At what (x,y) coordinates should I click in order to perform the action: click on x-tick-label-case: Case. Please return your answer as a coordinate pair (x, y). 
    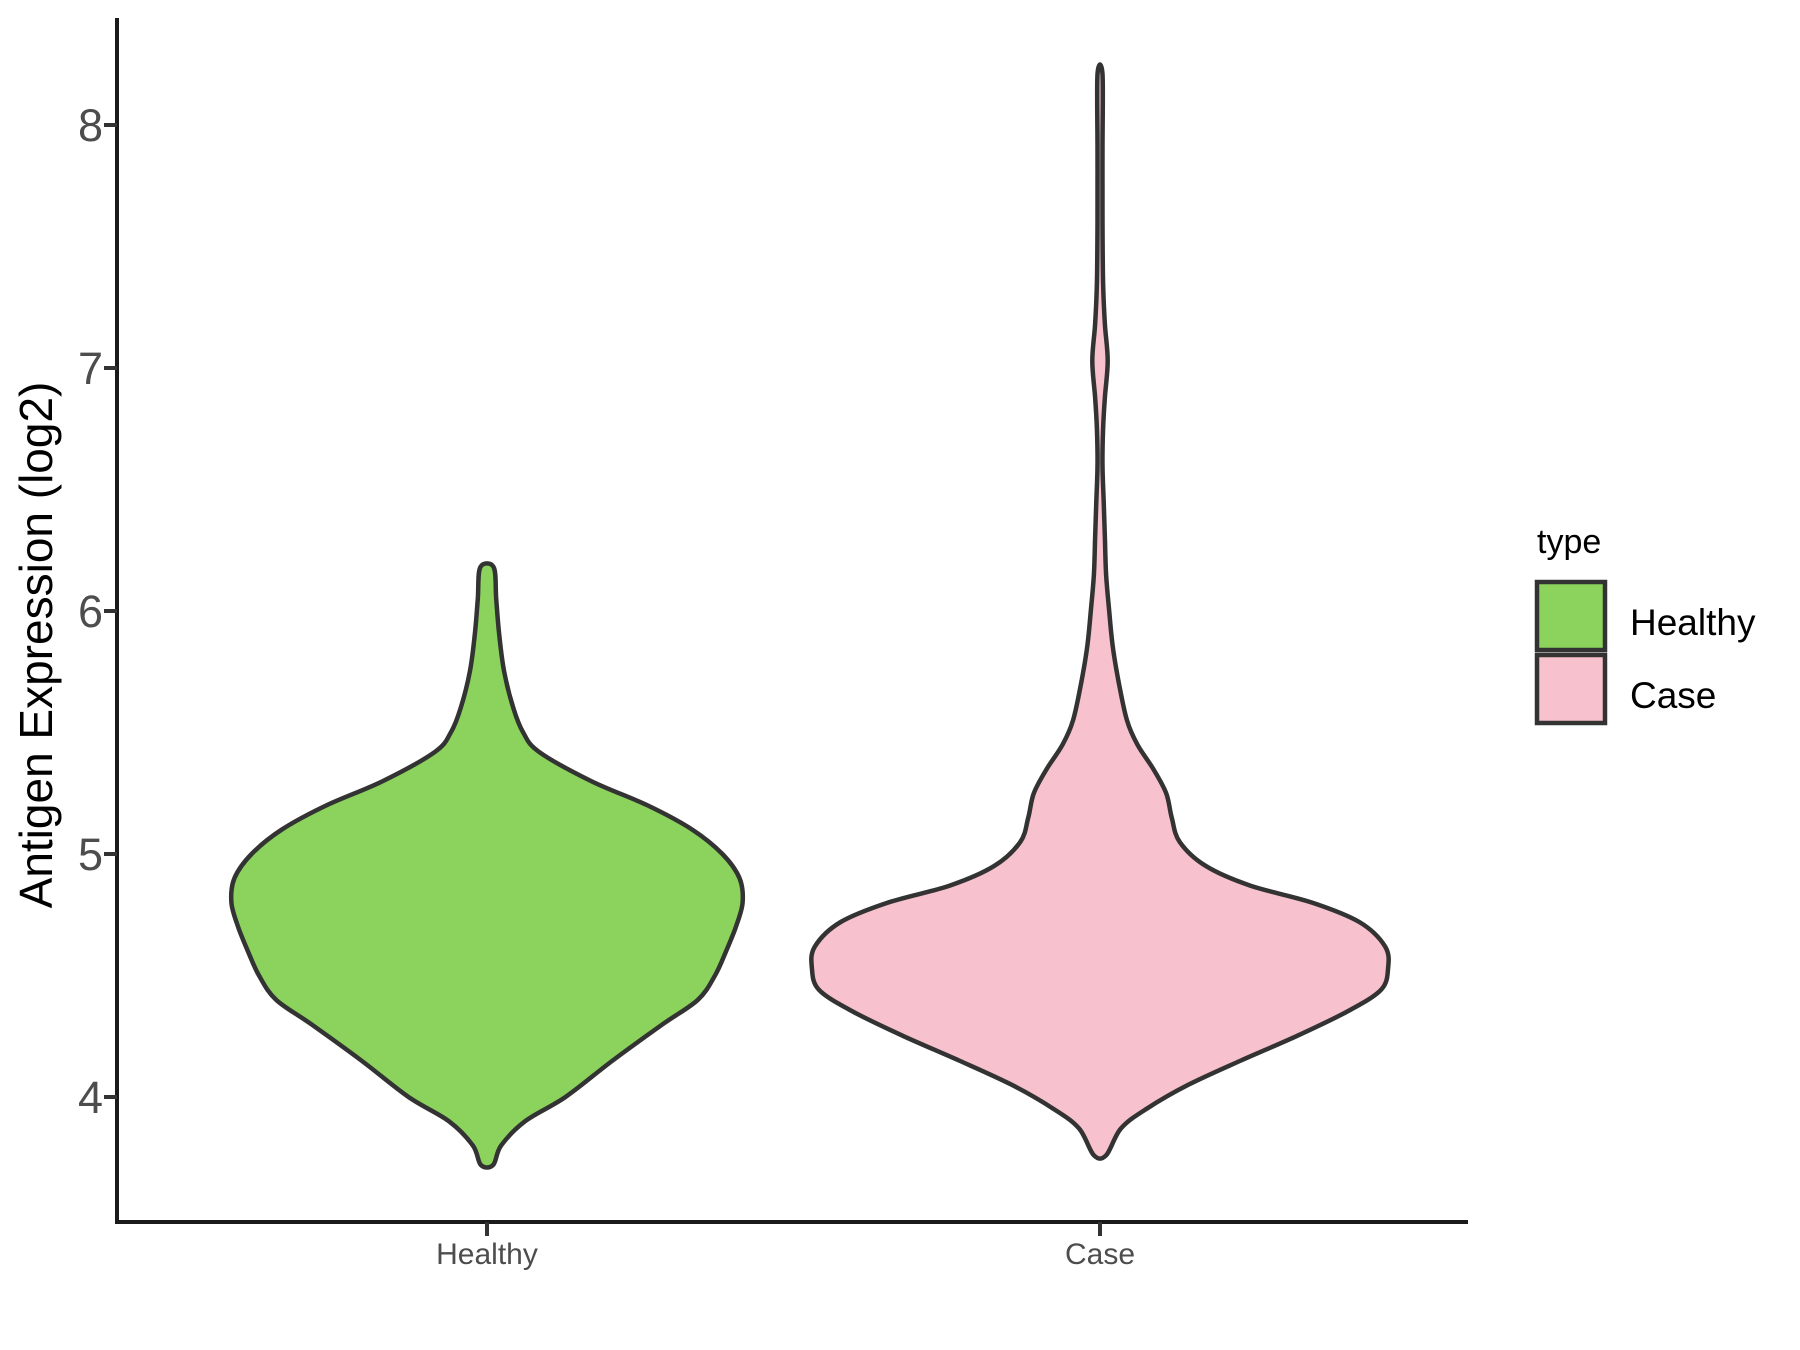
    Looking at the image, I should click on (1100, 1254).